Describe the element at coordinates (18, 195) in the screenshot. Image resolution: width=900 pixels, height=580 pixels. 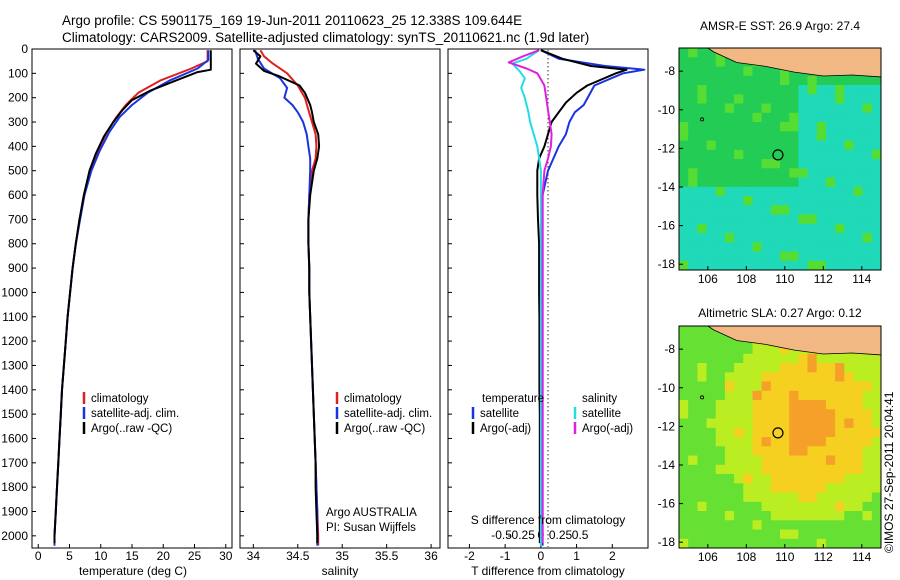
I see `depth-tick-label: 600` at that location.